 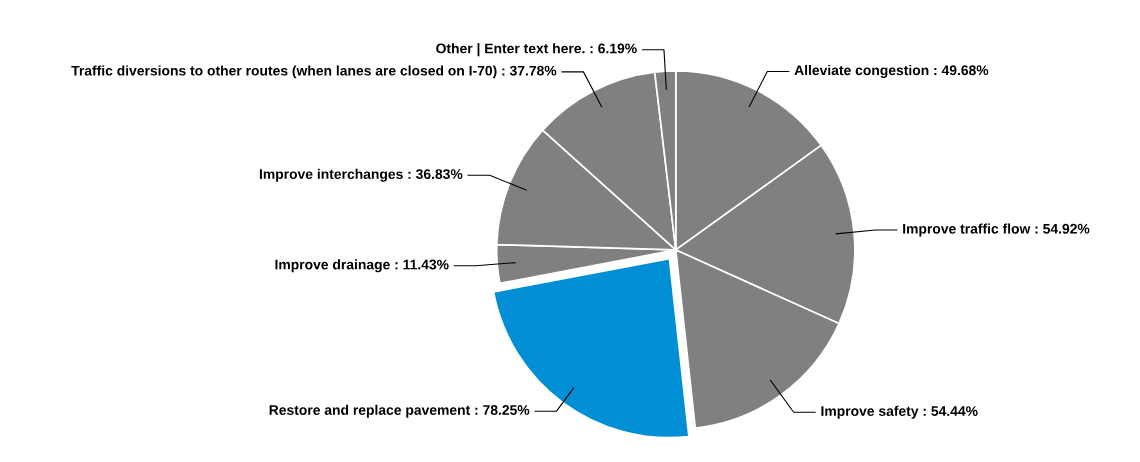 What do you see at coordinates (362, 266) in the screenshot?
I see `slice-label: Improve drainage : 11.43%` at bounding box center [362, 266].